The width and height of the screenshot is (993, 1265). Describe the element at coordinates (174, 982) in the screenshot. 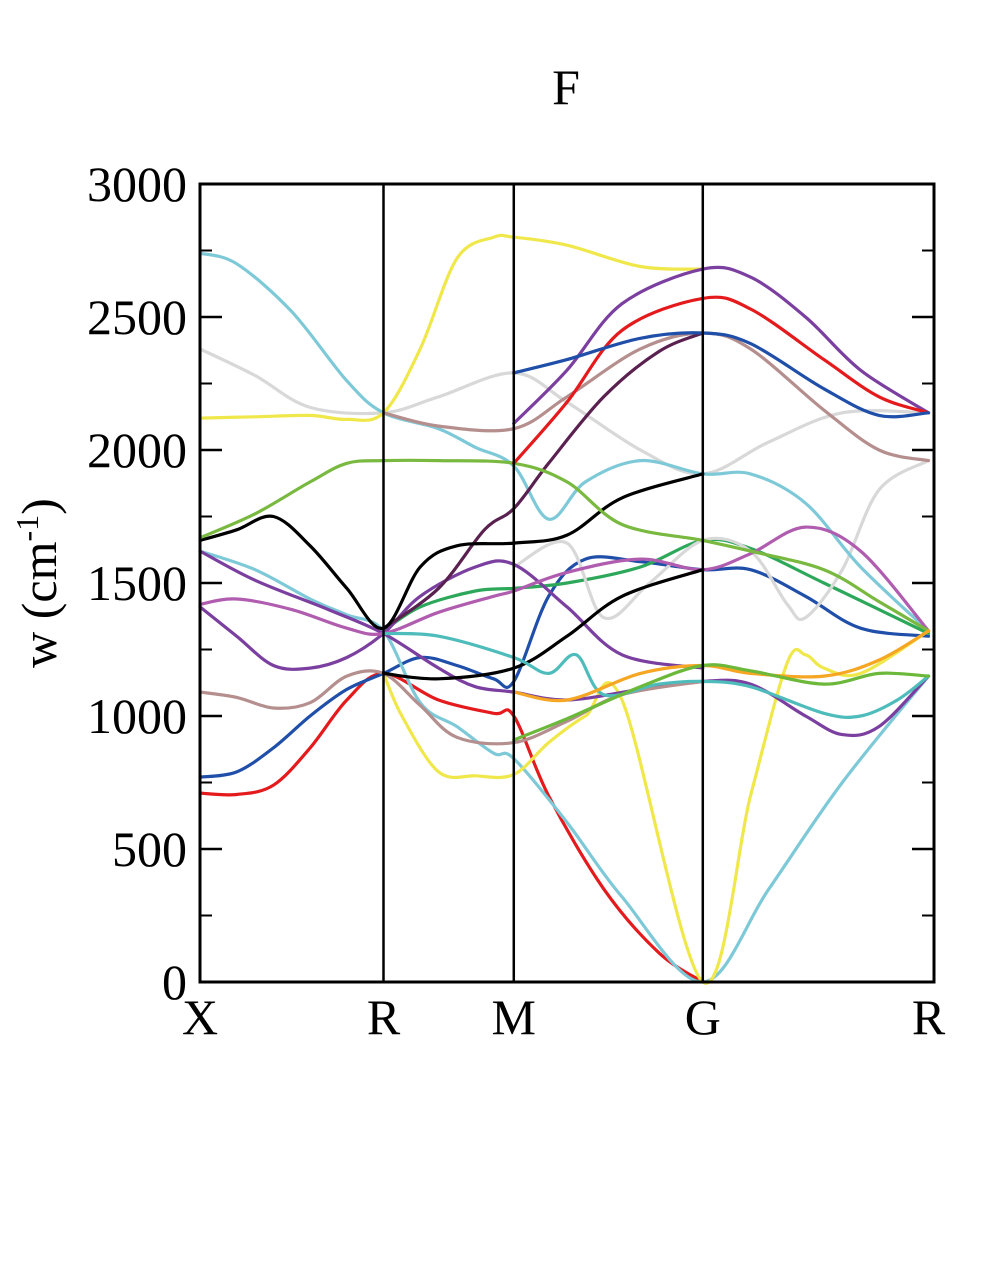

I see `y-tick-label: 0` at that location.